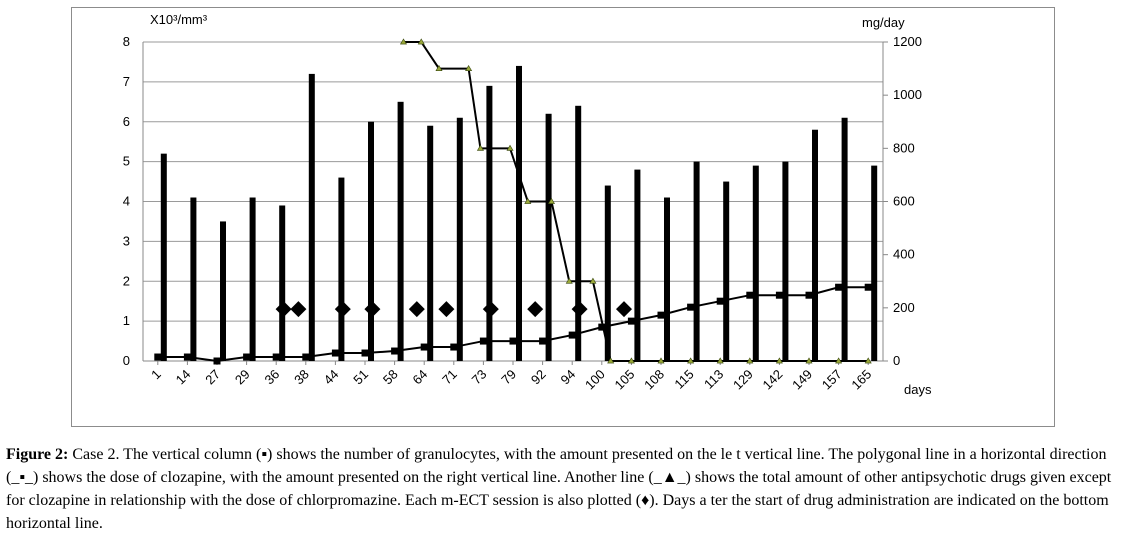  What do you see at coordinates (907, 41) in the screenshot?
I see `right-tick-label: 1200` at bounding box center [907, 41].